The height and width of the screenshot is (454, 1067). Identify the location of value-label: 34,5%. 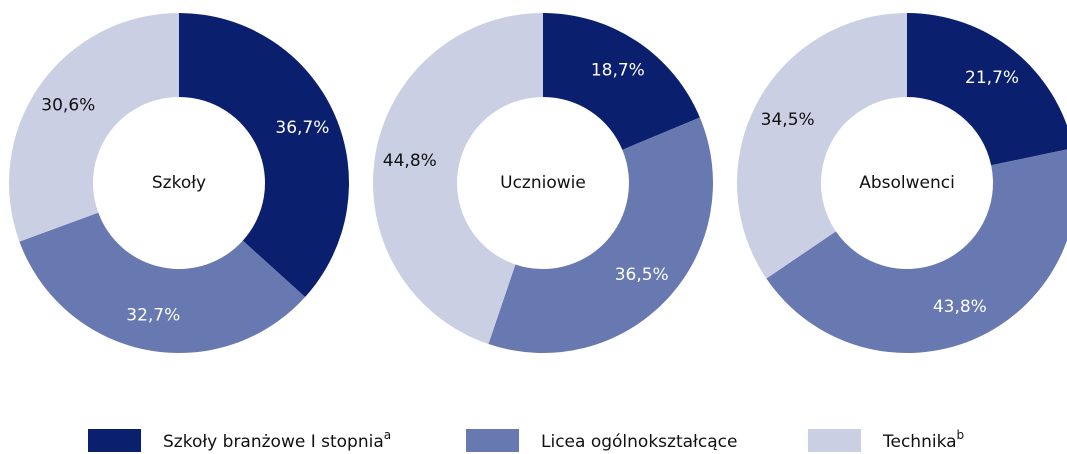
(788, 120).